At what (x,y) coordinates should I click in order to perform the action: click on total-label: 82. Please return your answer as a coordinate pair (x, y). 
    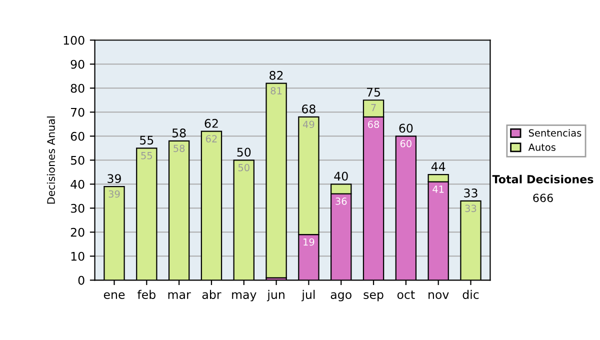
    Looking at the image, I should click on (276, 75).